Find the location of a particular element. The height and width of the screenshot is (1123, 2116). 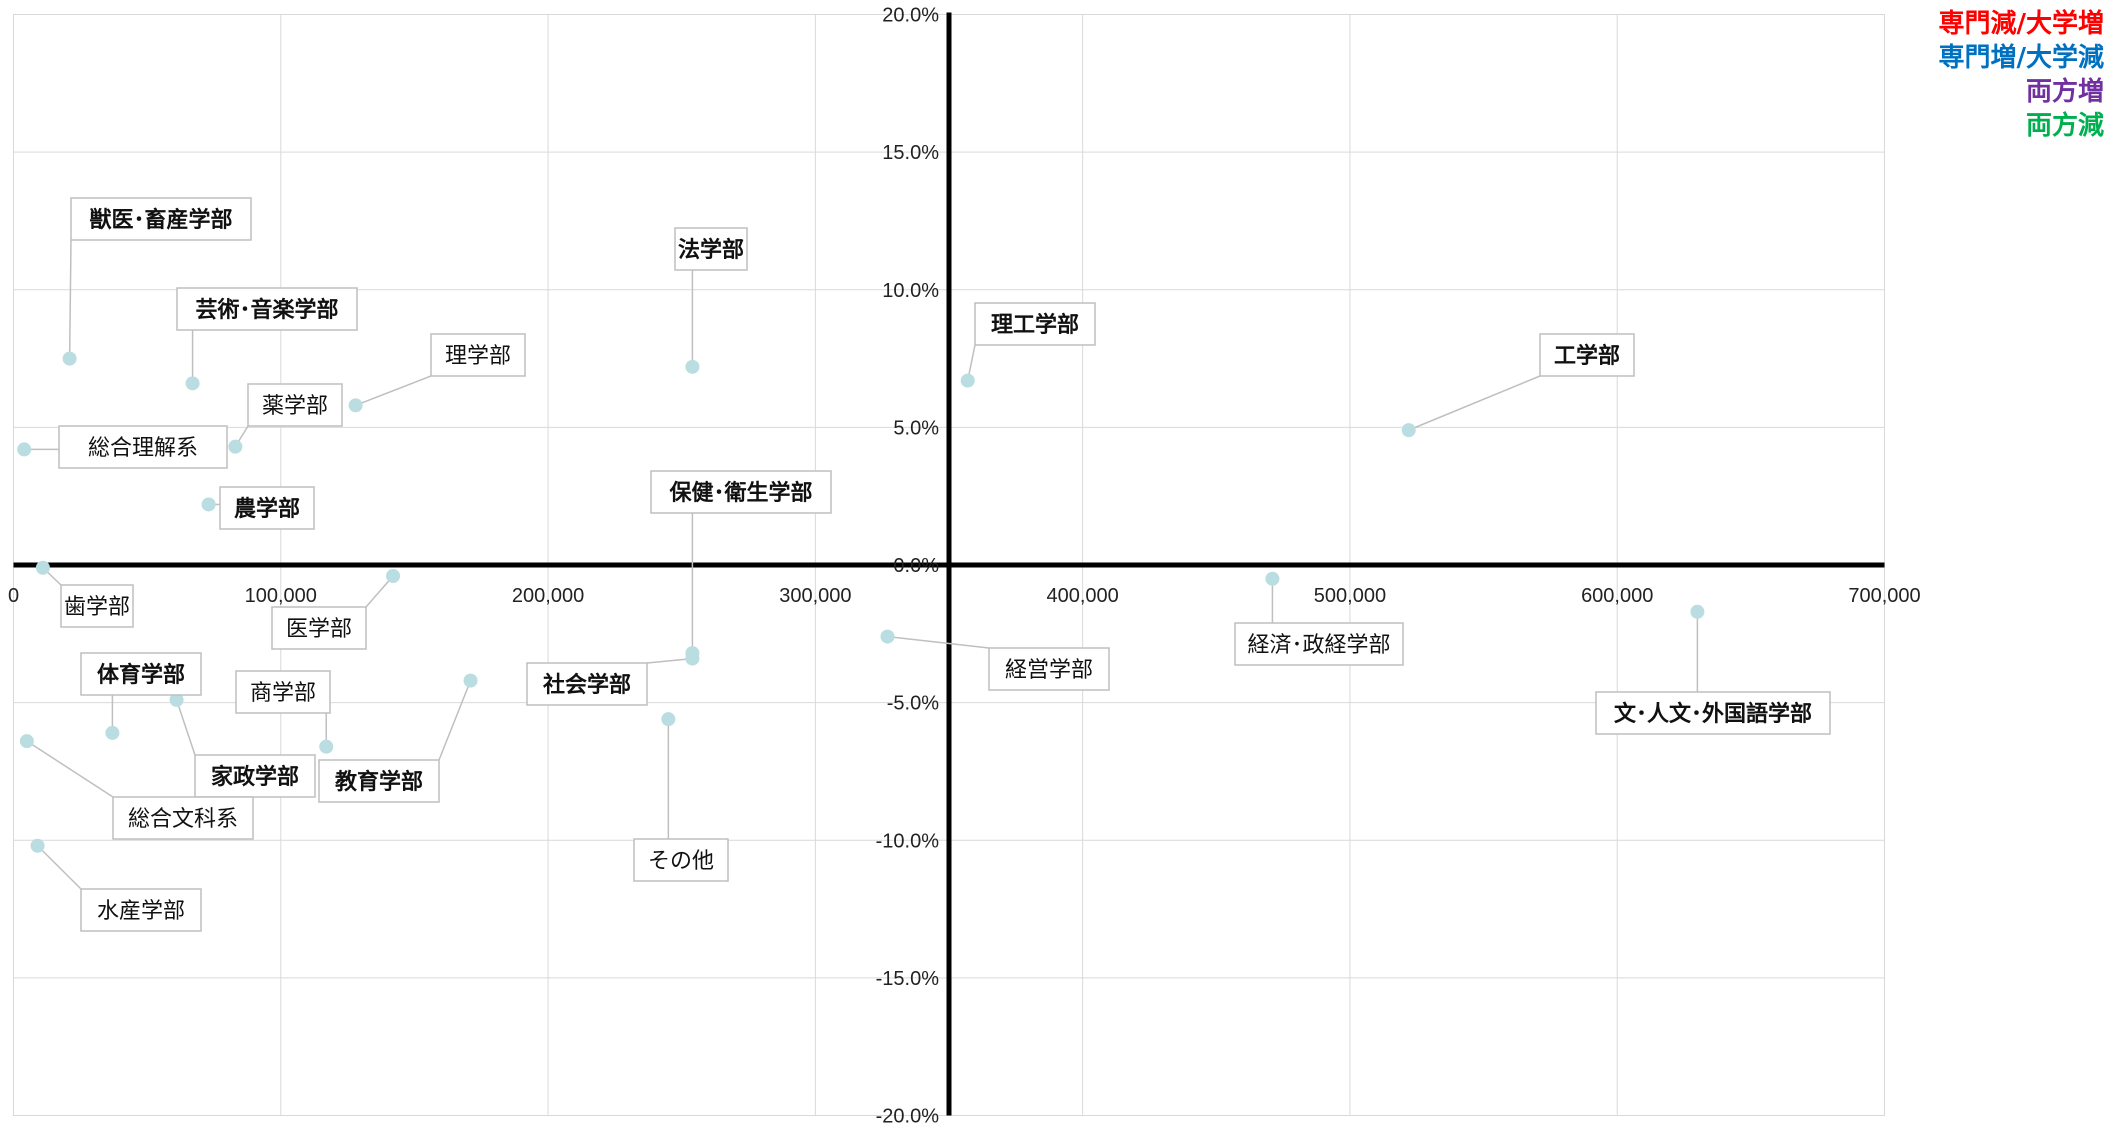

data-label-text: 芸術･音楽学部 is located at coordinates (266, 310).